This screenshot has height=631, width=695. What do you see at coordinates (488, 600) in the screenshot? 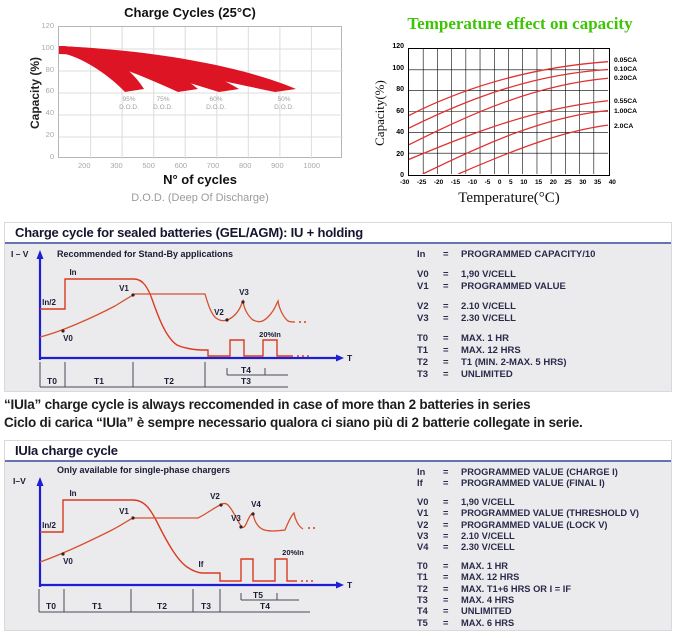
I see `legend-value: MAX. 4 HRS` at bounding box center [488, 600].